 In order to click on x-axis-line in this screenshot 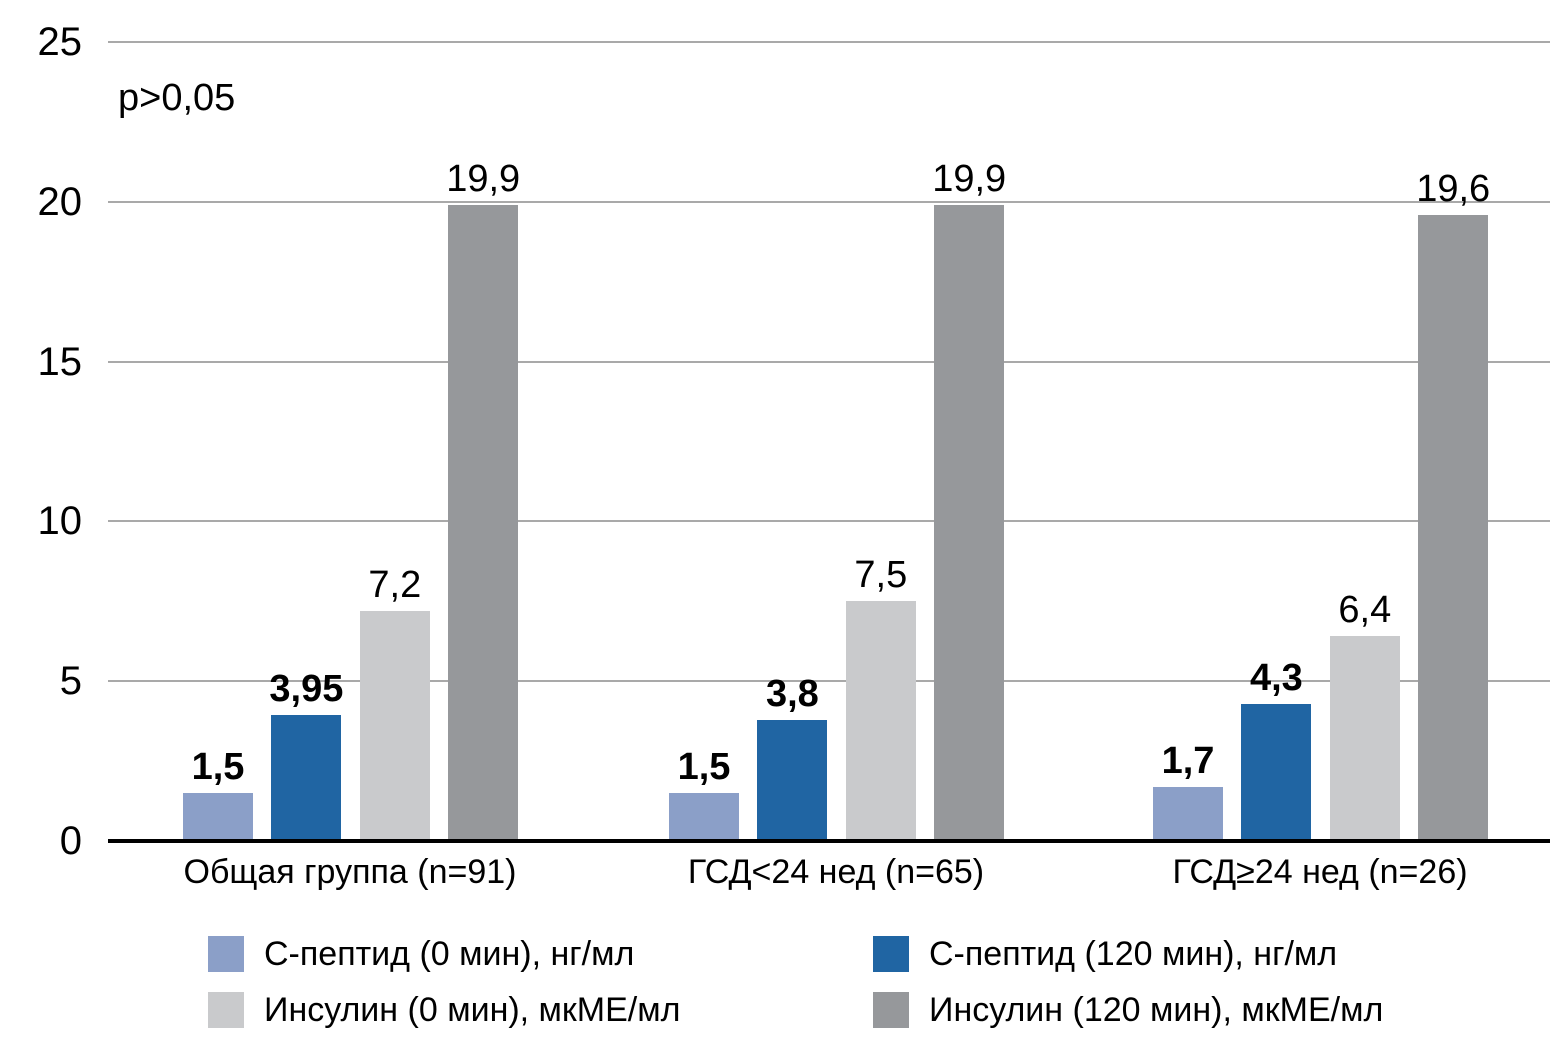, I will do `click(829, 841)`.